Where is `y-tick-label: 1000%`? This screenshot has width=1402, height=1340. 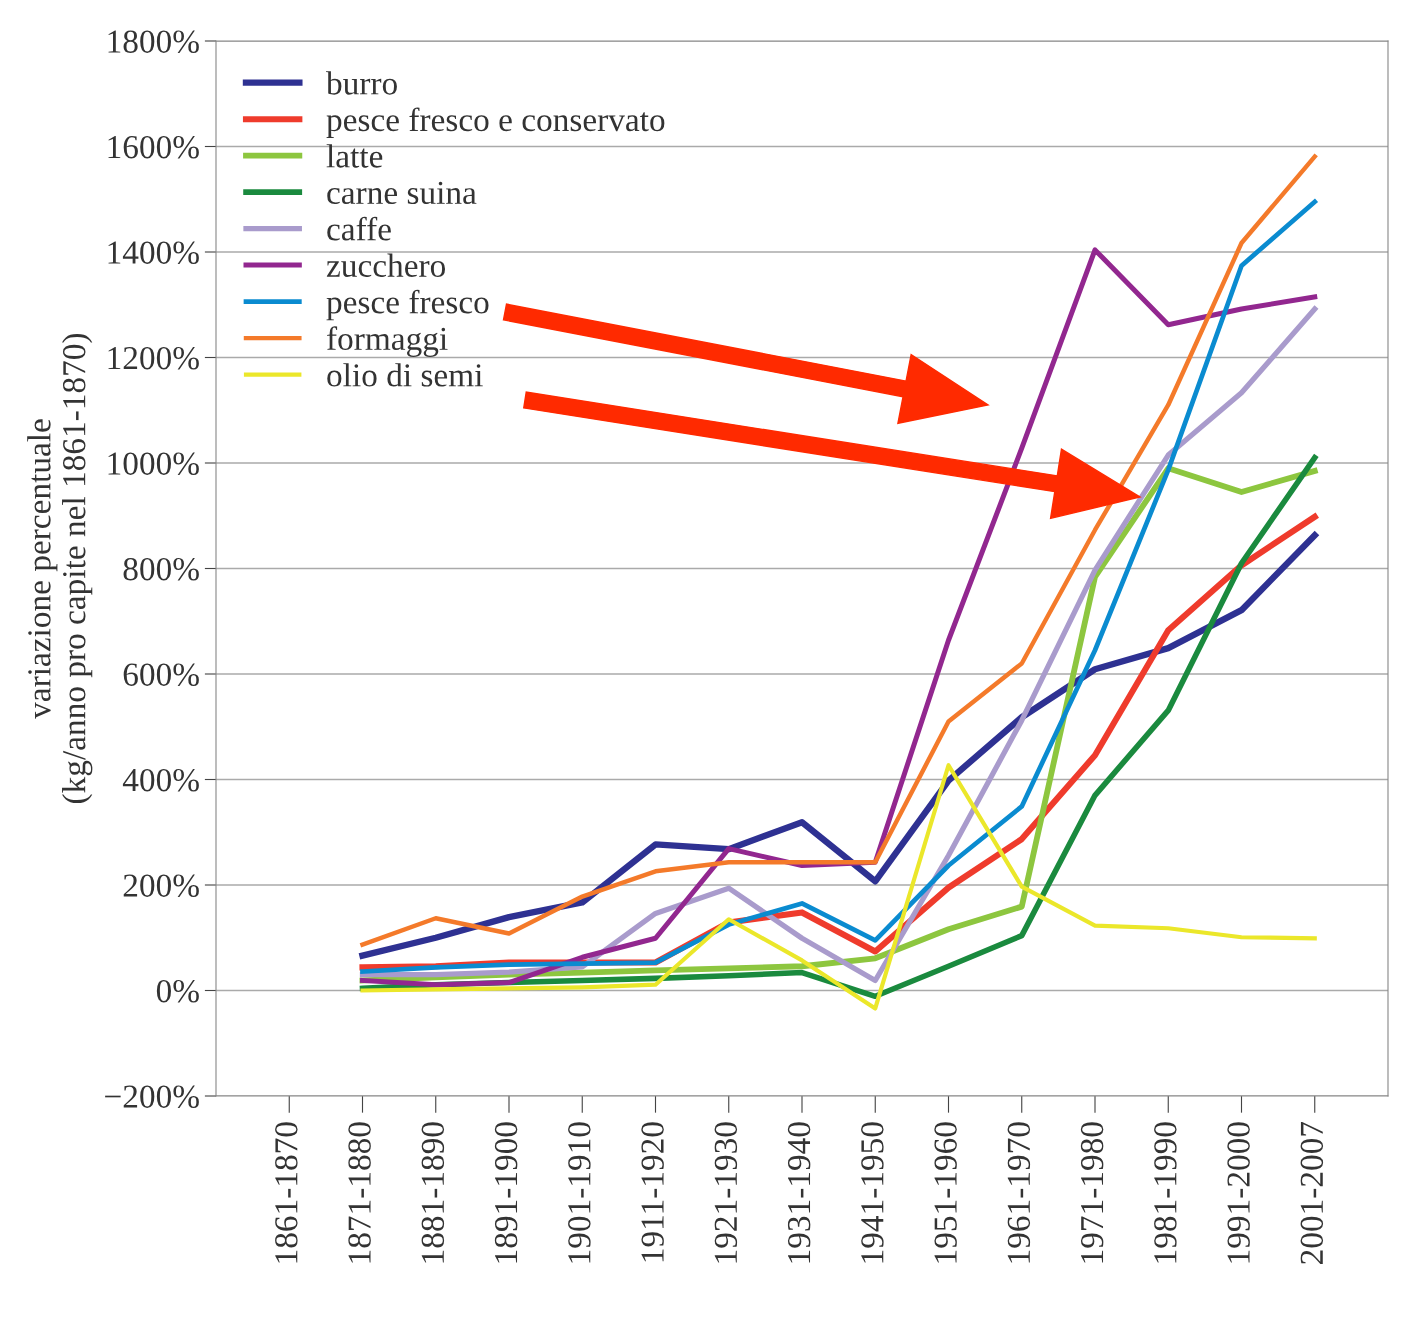 y-tick-label: 1000% is located at coordinates (153, 463).